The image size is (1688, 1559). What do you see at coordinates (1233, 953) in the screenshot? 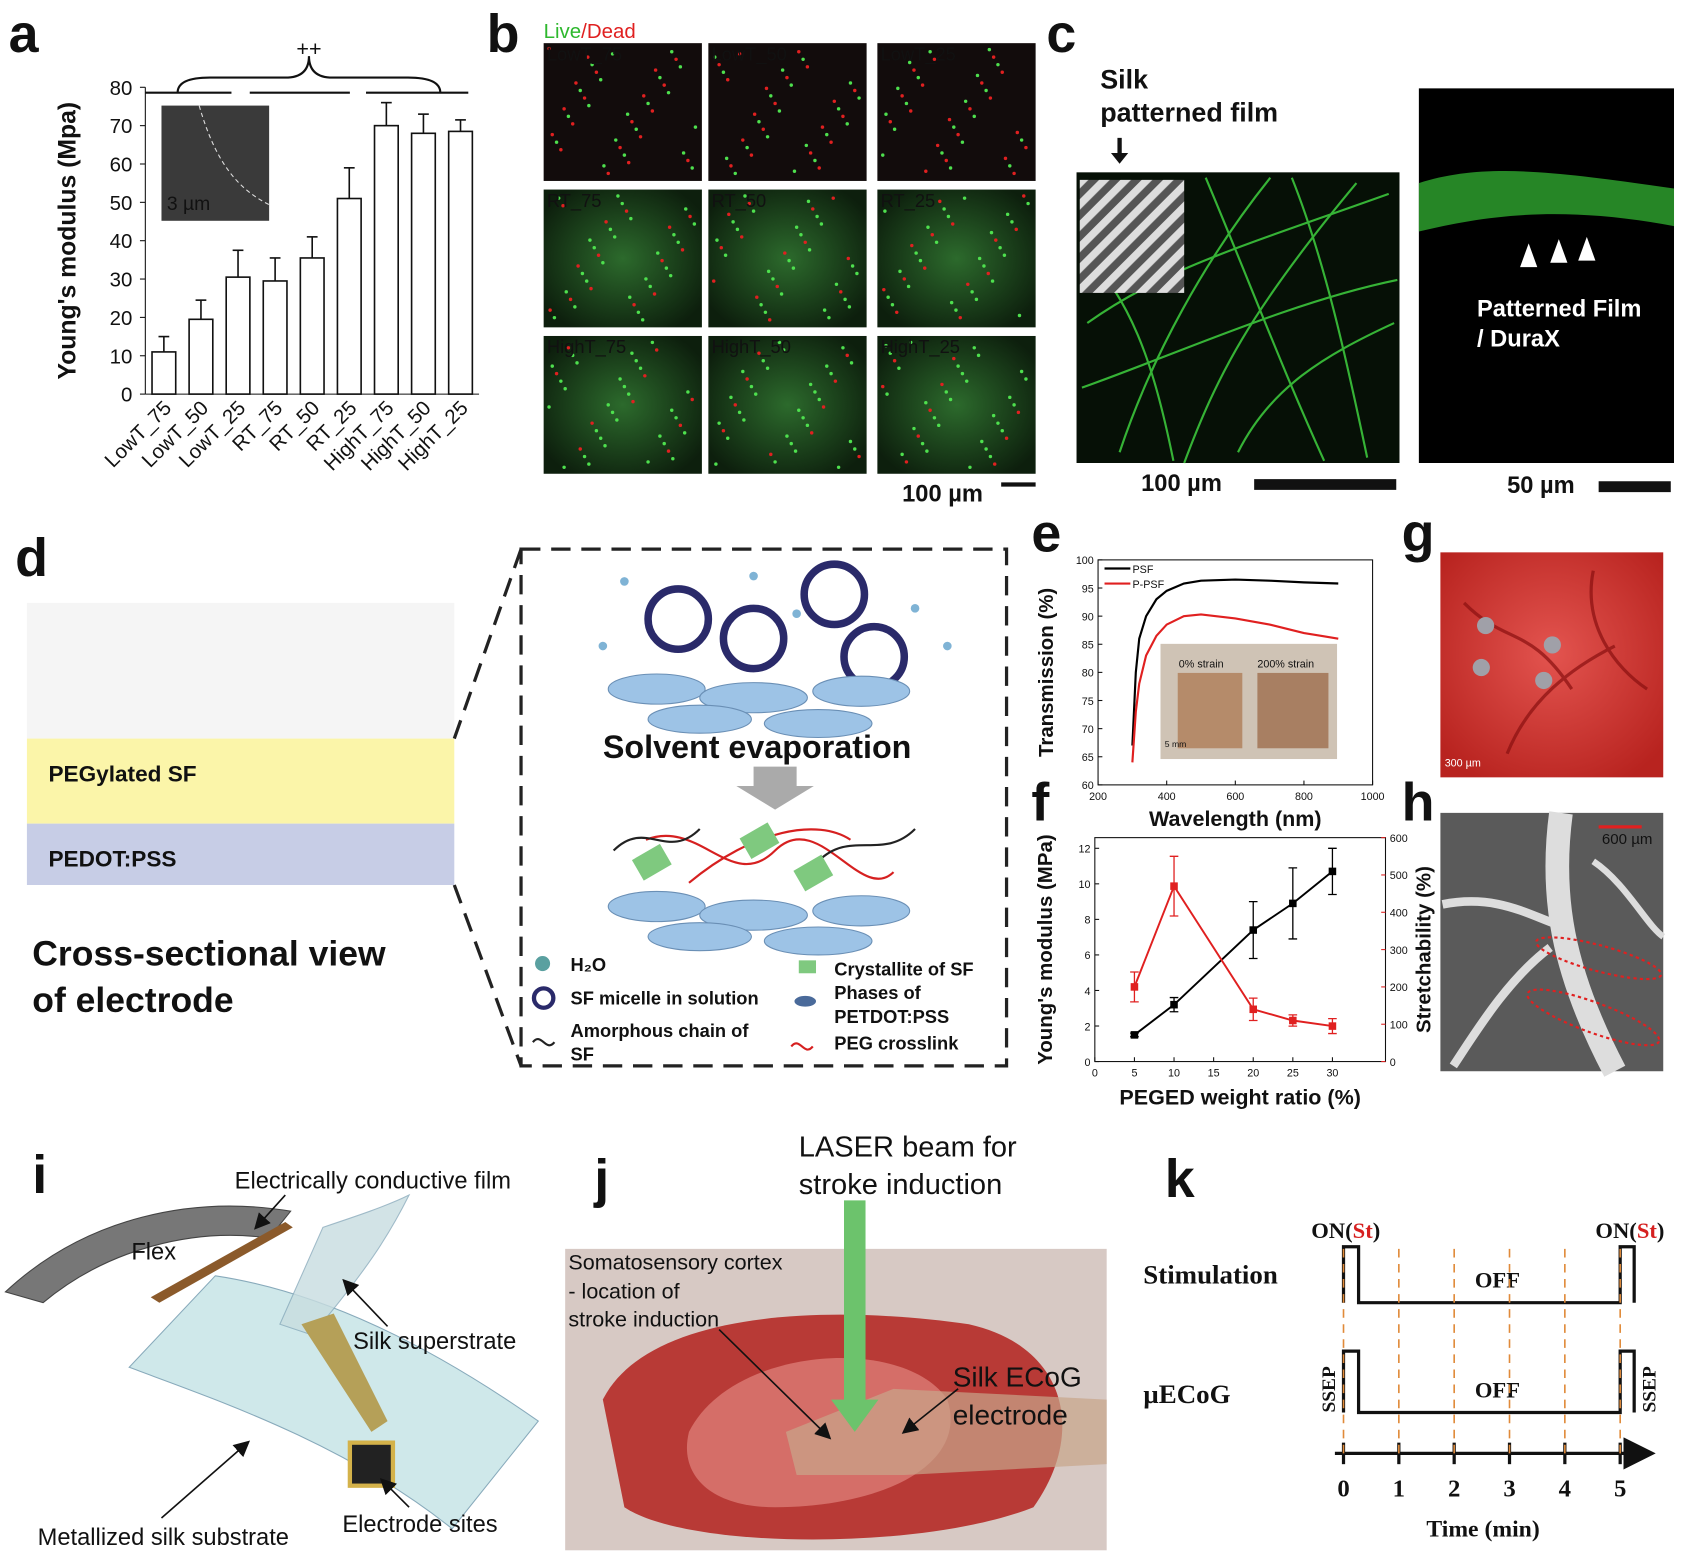
I see `line` at bounding box center [1233, 953].